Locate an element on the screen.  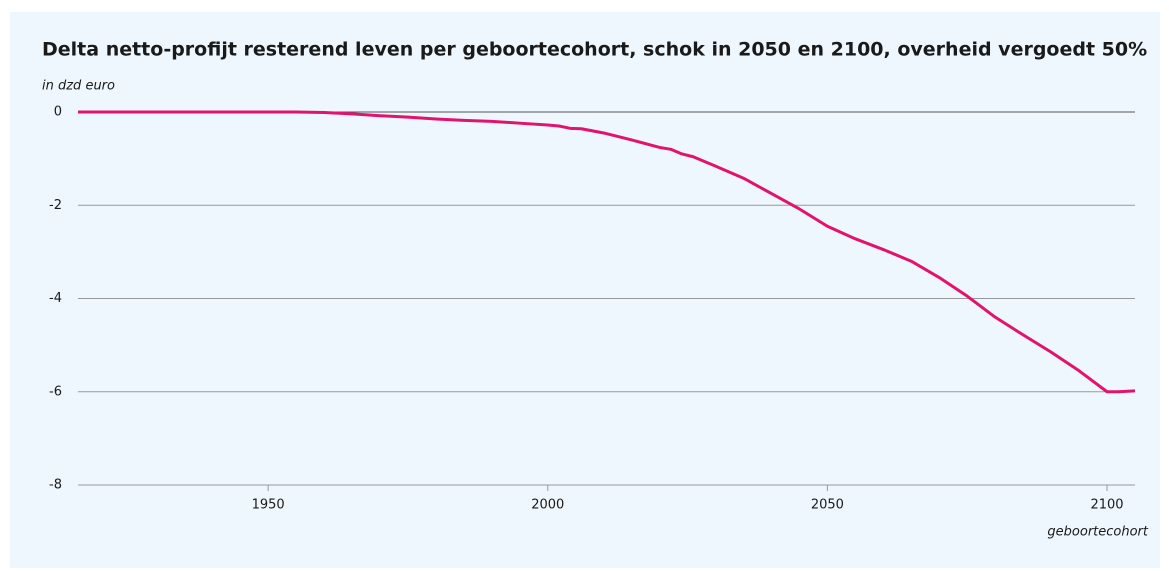
x-tick-label: 2050 is located at coordinates (827, 505).